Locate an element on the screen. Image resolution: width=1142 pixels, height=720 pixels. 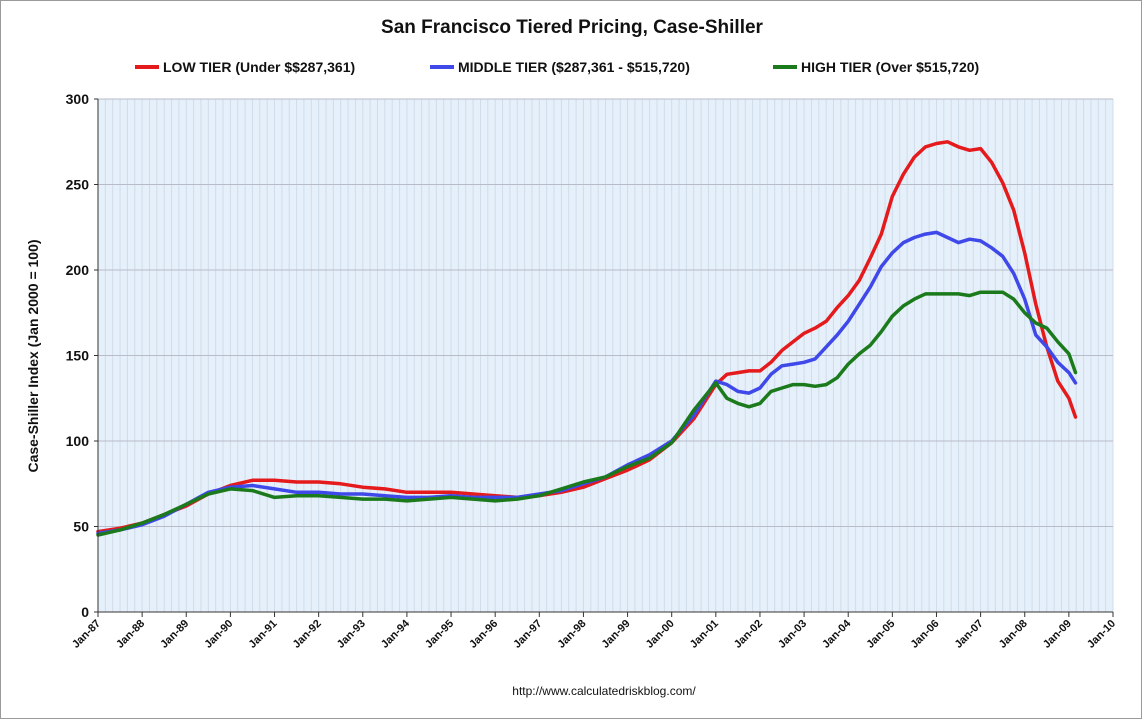
x-tick-label: Jan-07 is located at coordinates (969, 634).